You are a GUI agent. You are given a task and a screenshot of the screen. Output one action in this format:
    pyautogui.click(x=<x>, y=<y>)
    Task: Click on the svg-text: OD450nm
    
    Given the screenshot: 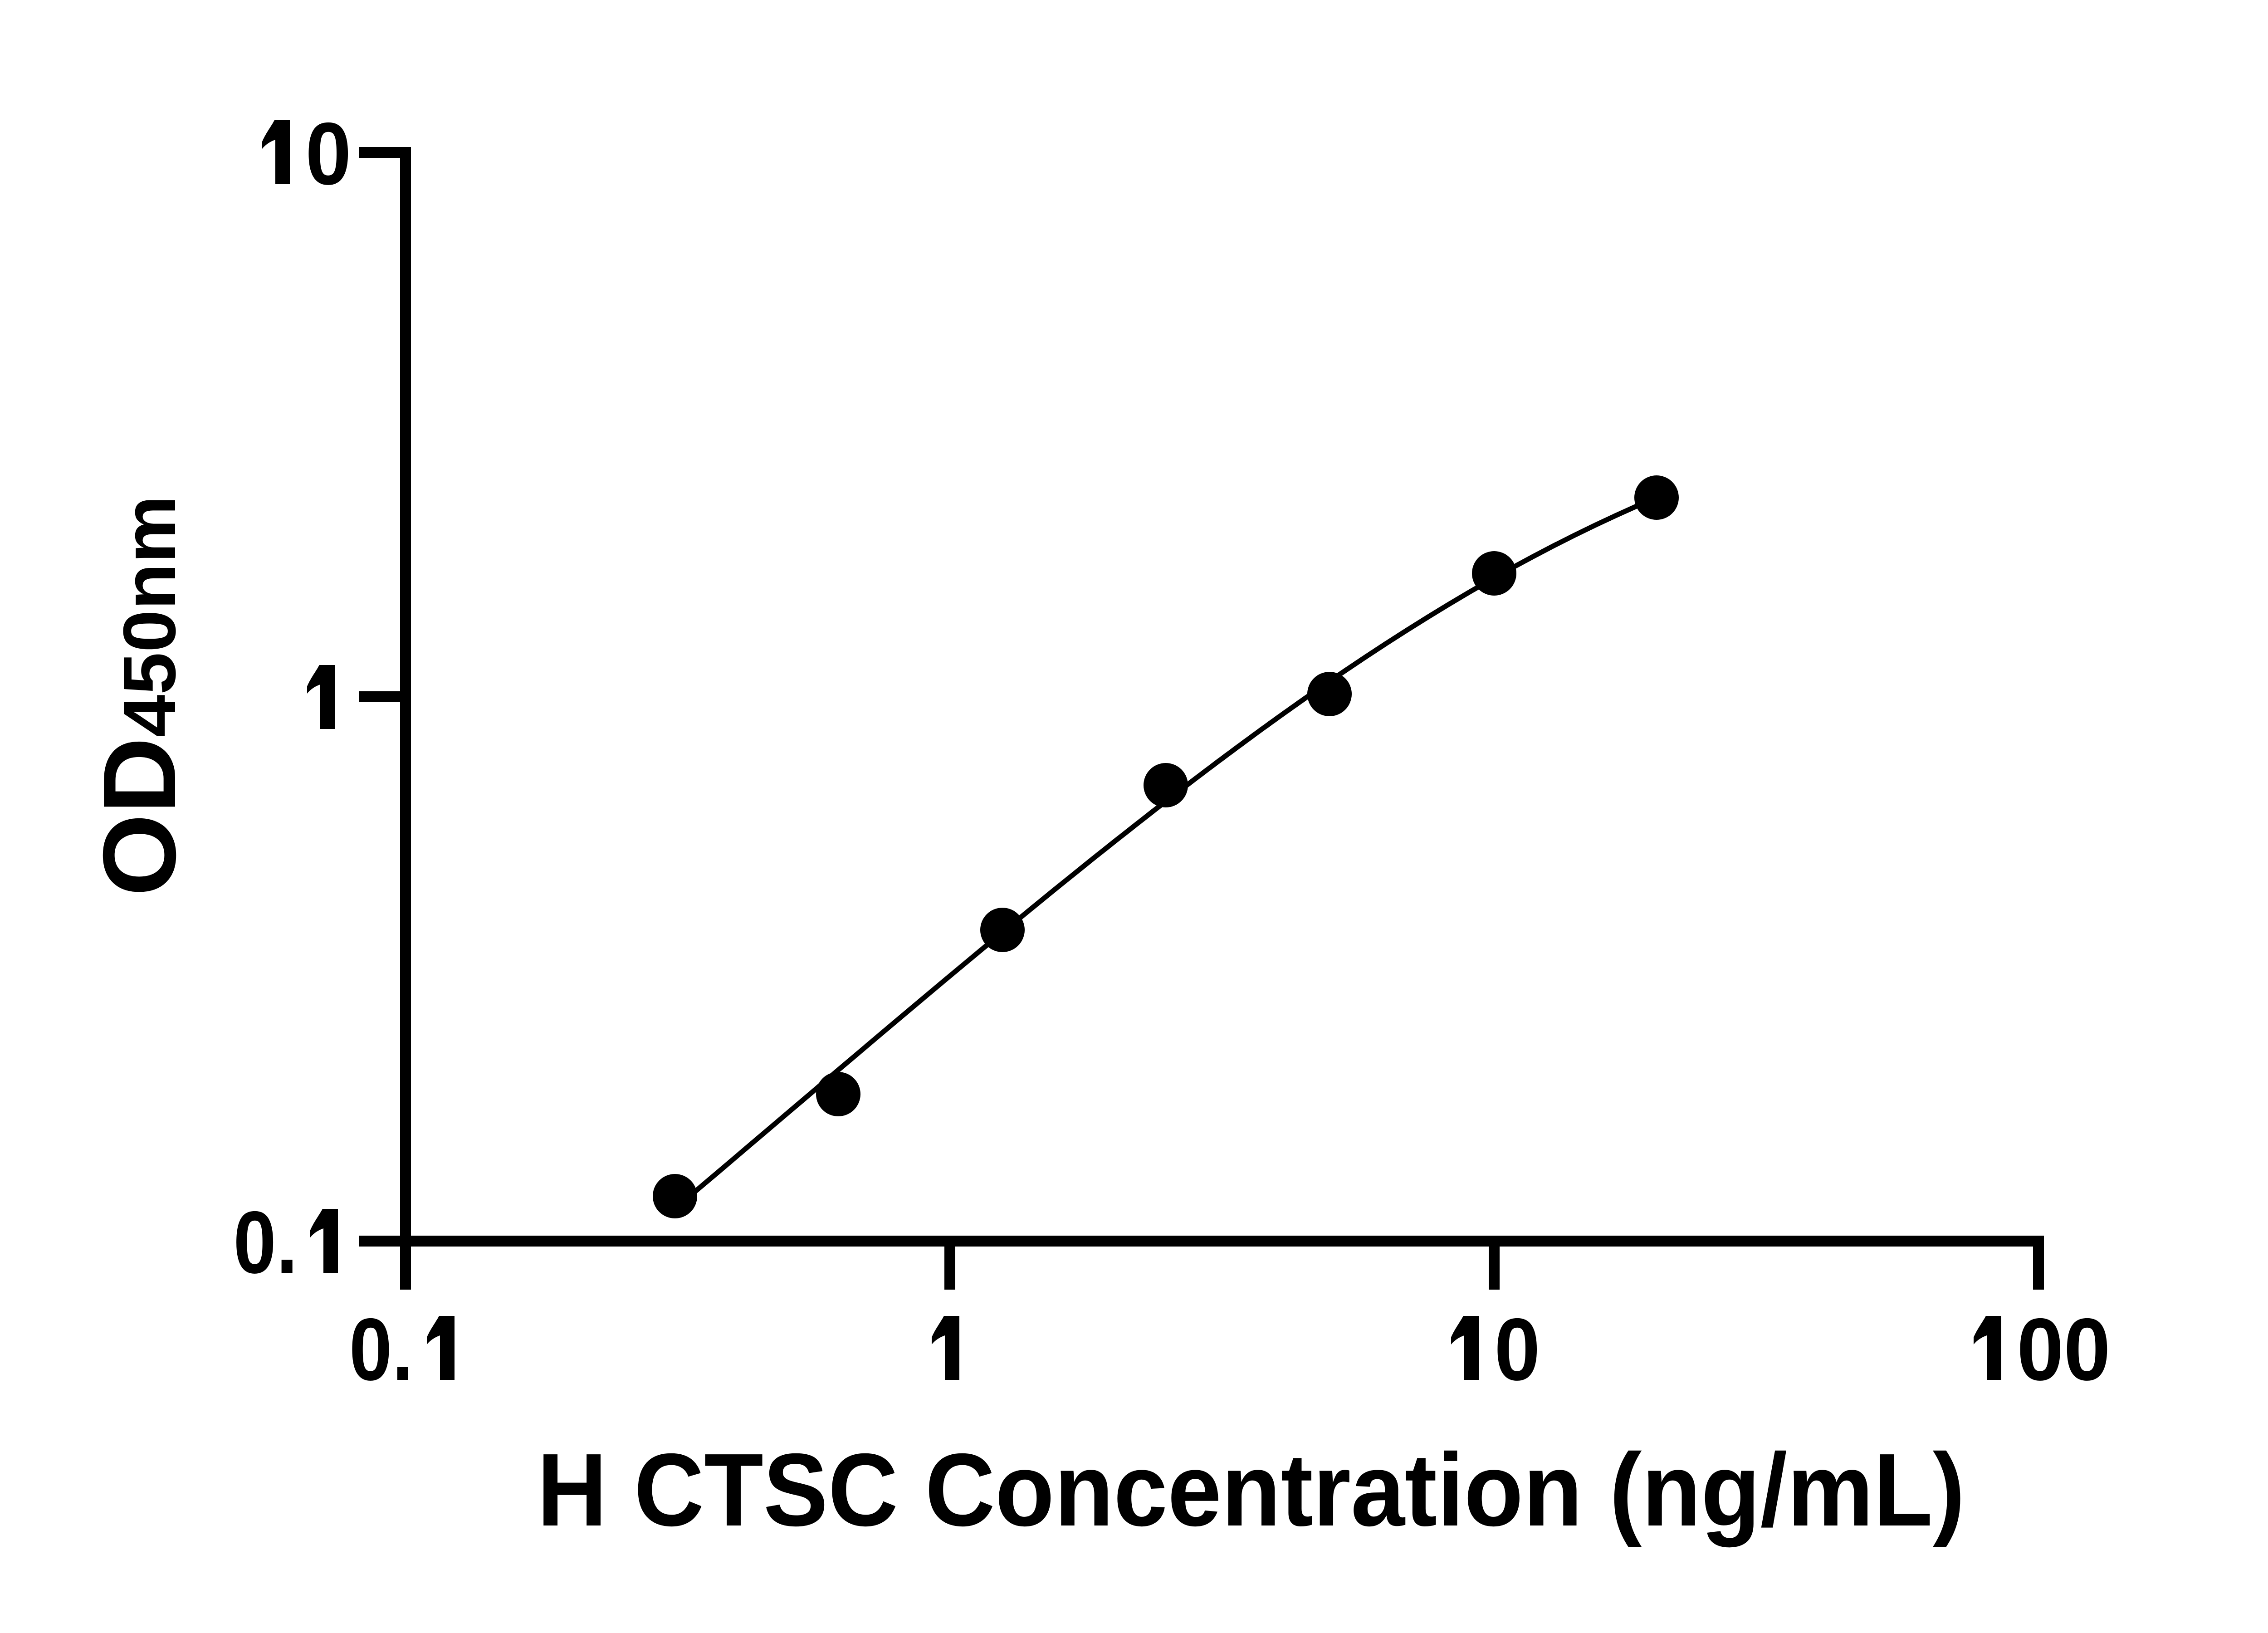 What is the action you would take?
    pyautogui.click(x=140, y=695)
    